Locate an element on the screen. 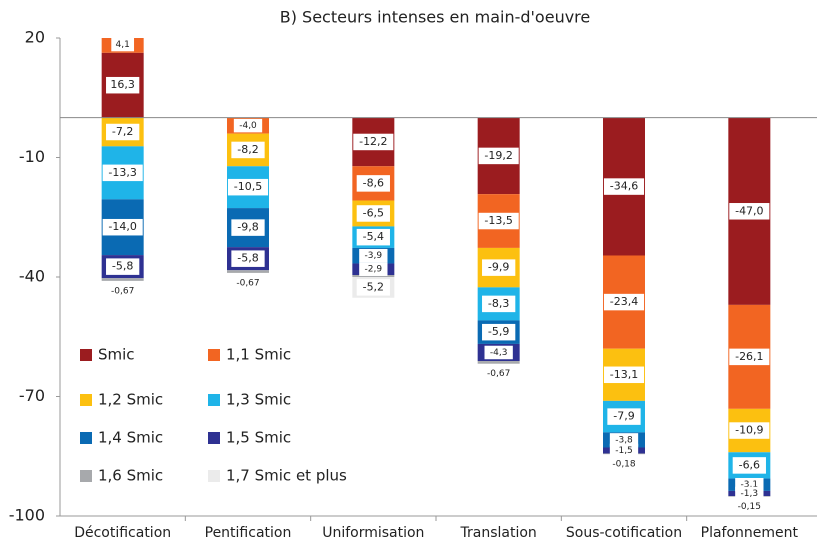 The height and width of the screenshot is (548, 817). x-tick-label: Décotification is located at coordinates (122, 533).